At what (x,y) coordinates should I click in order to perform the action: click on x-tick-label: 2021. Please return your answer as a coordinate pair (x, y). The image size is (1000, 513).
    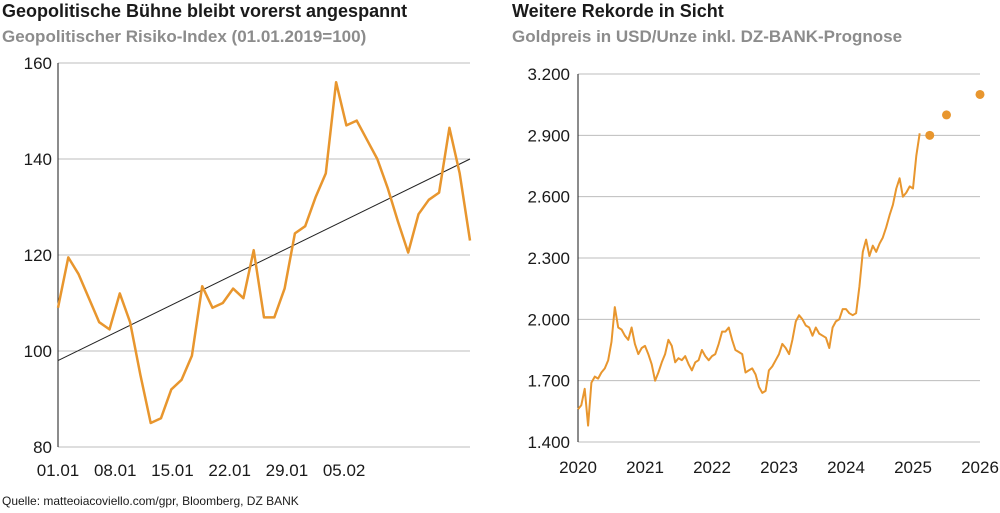
    Looking at the image, I should click on (645, 467).